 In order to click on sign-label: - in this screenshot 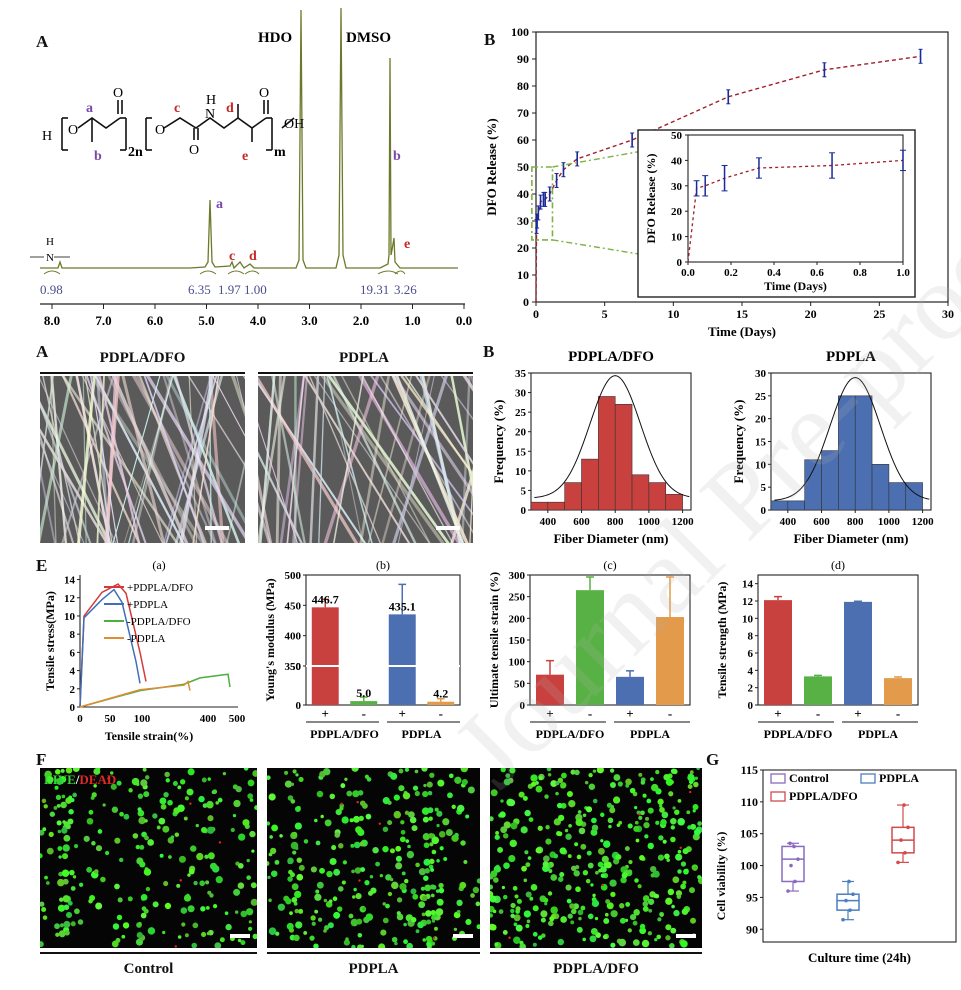, I will do `click(364, 713)`.